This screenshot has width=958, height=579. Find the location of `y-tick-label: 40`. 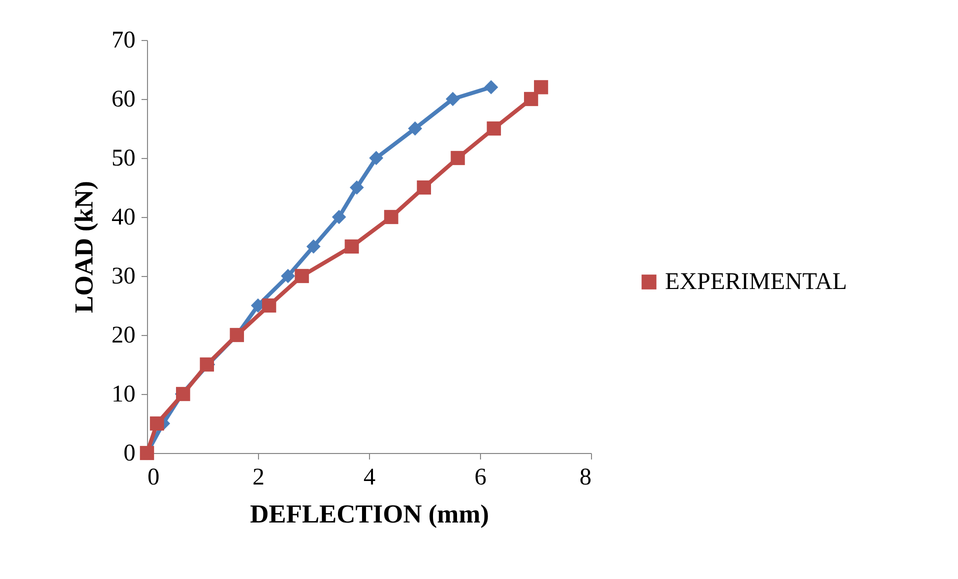

y-tick-label: 40 is located at coordinates (124, 217).